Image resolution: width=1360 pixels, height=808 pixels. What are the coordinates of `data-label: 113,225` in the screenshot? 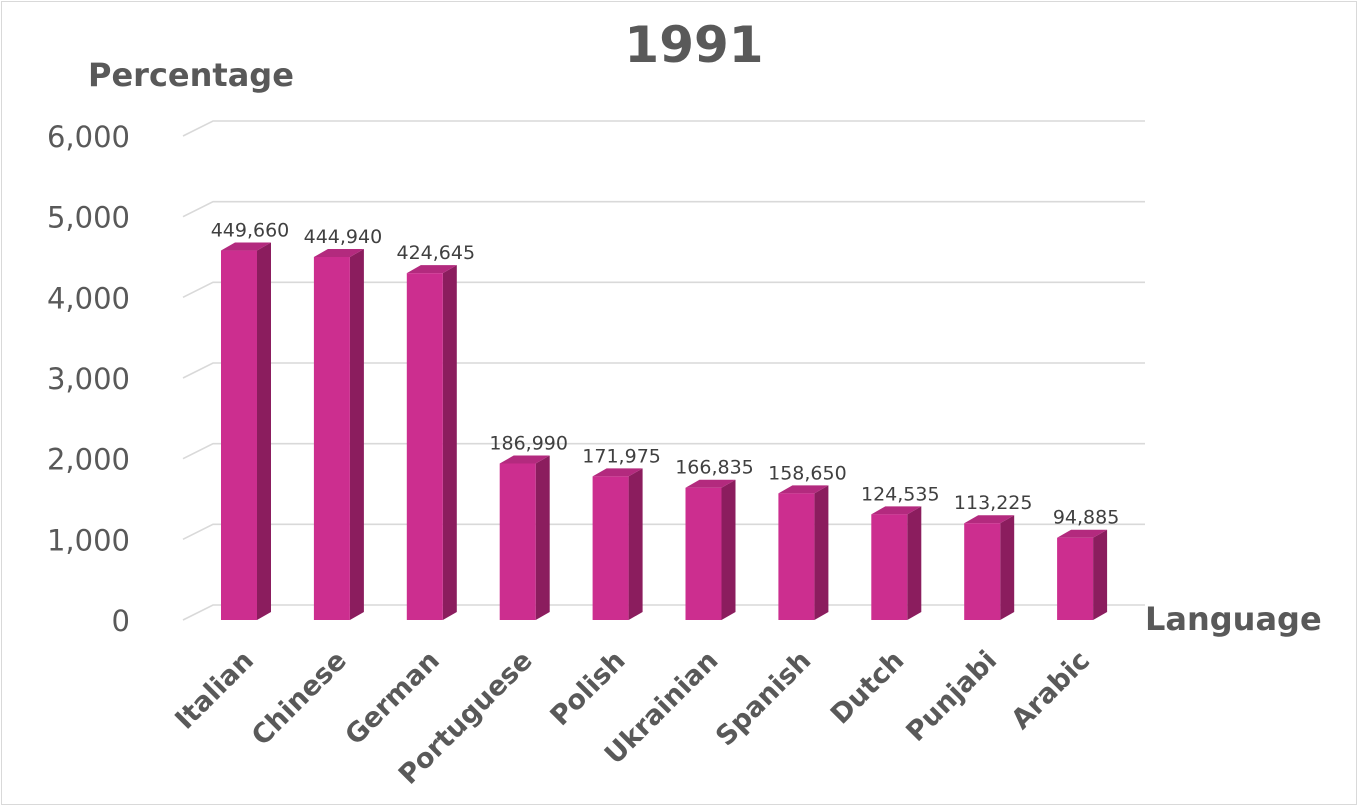 It's located at (993, 503).